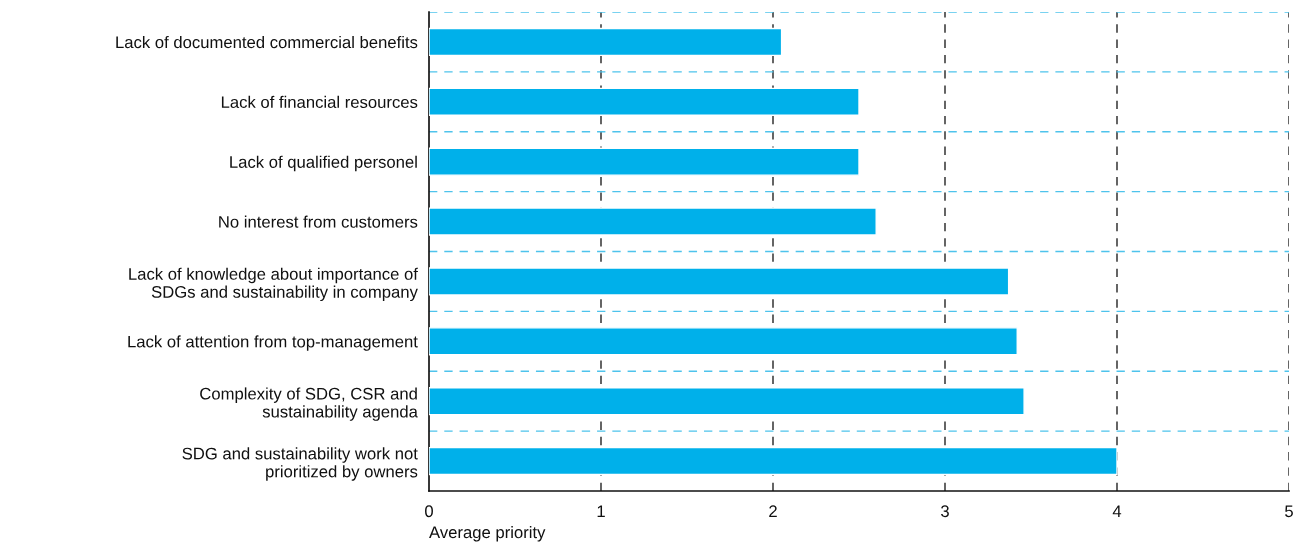 This screenshot has height=557, width=1306. I want to click on x-axis-title: Average priority, so click(487, 533).